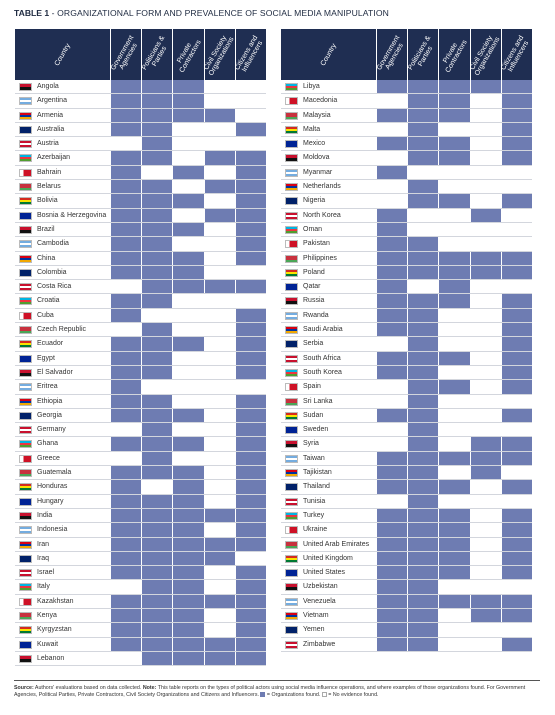  Describe the element at coordinates (291, 444) in the screenshot. I see `syria-flag-icon` at that location.